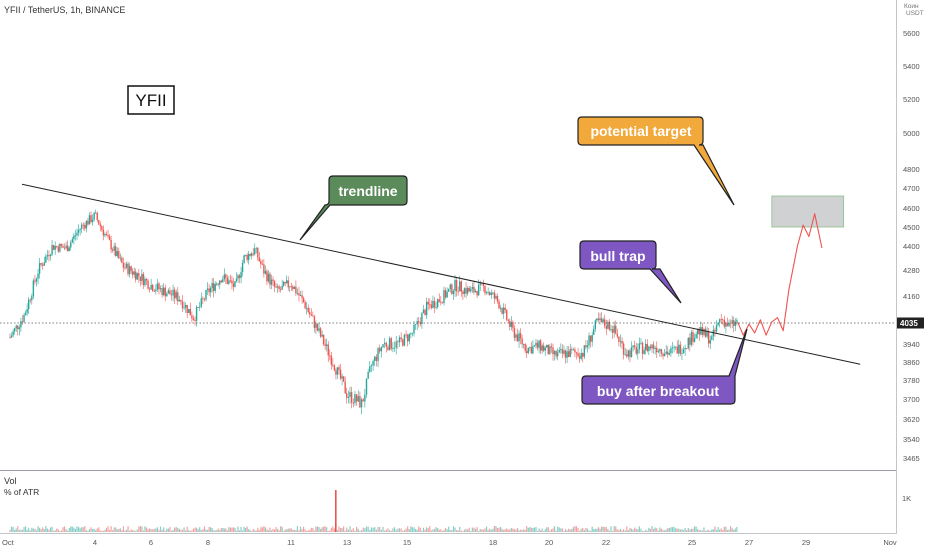 This screenshot has width=932, height=555. Describe the element at coordinates (780, 274) in the screenshot. I see `projection-path` at that location.